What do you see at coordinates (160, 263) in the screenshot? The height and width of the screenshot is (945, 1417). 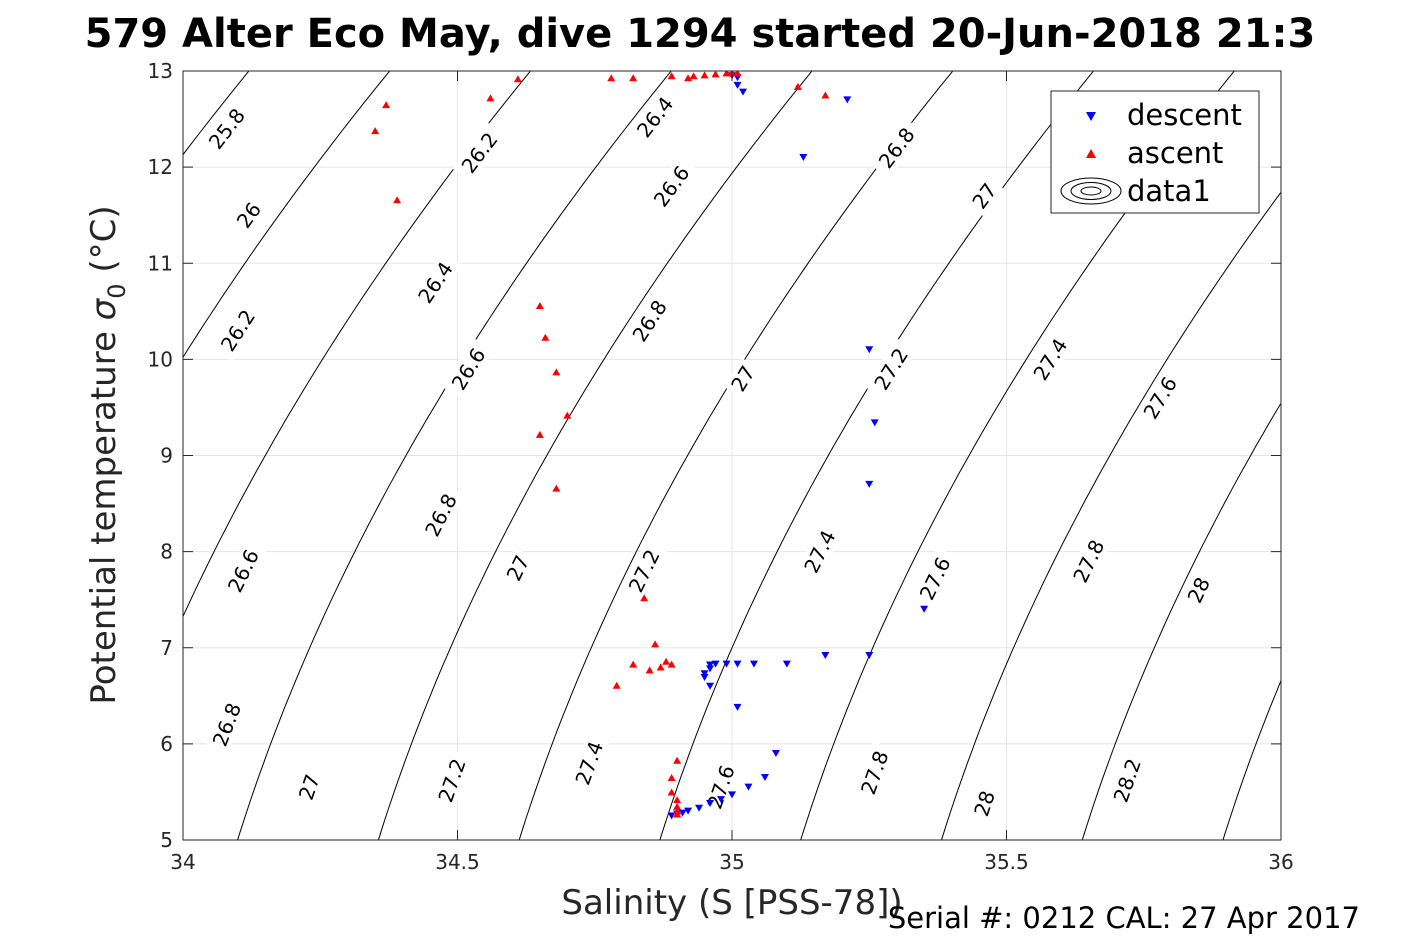 I see `y-tick-label: 11` at bounding box center [160, 263].